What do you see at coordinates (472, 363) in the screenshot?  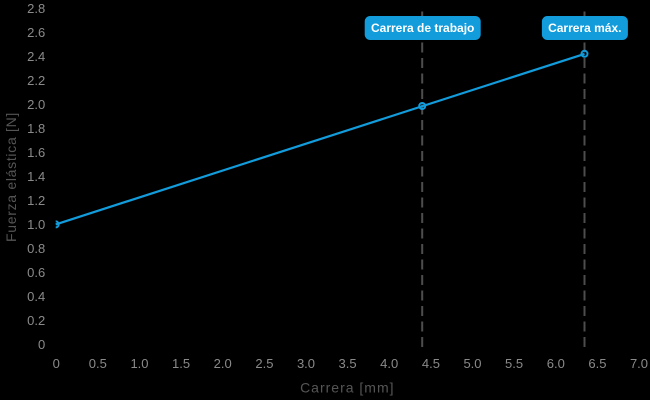 I see `svg-text: 5.0` at bounding box center [472, 363].